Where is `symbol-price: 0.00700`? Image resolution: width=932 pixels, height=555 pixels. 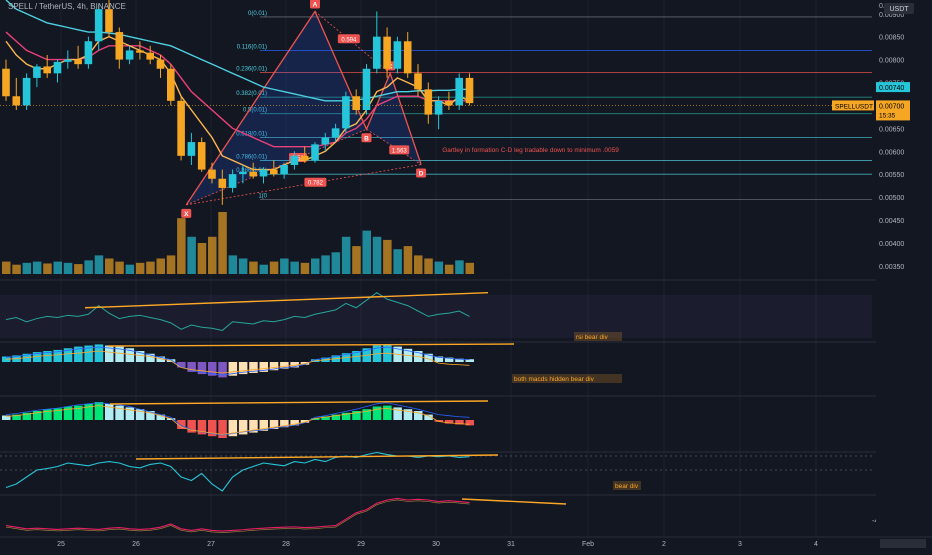 symbol-price: 0.00700 is located at coordinates (891, 106).